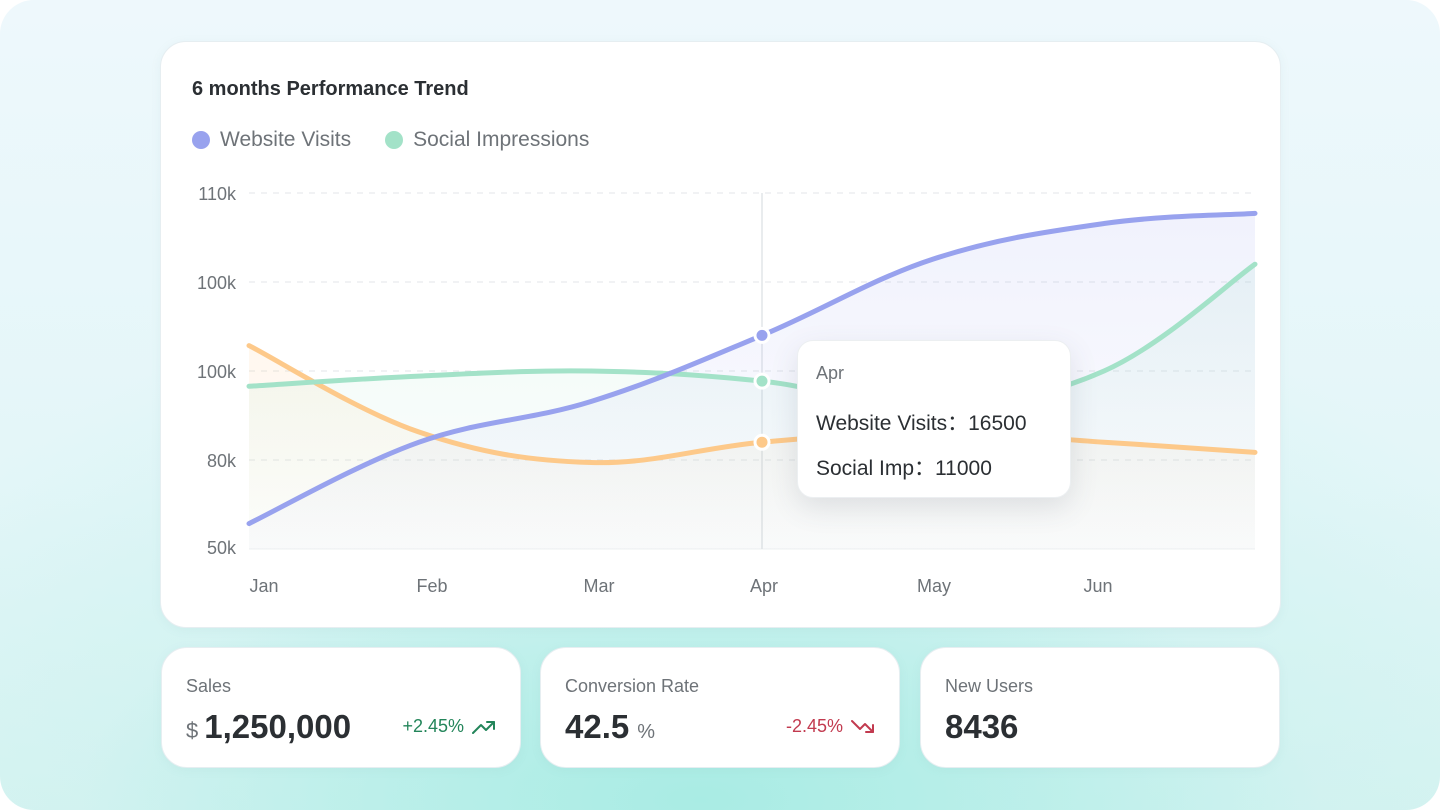 This screenshot has width=1440, height=810. Describe the element at coordinates (814, 726) in the screenshot. I see `conversion-change-value: -2.45%` at that location.